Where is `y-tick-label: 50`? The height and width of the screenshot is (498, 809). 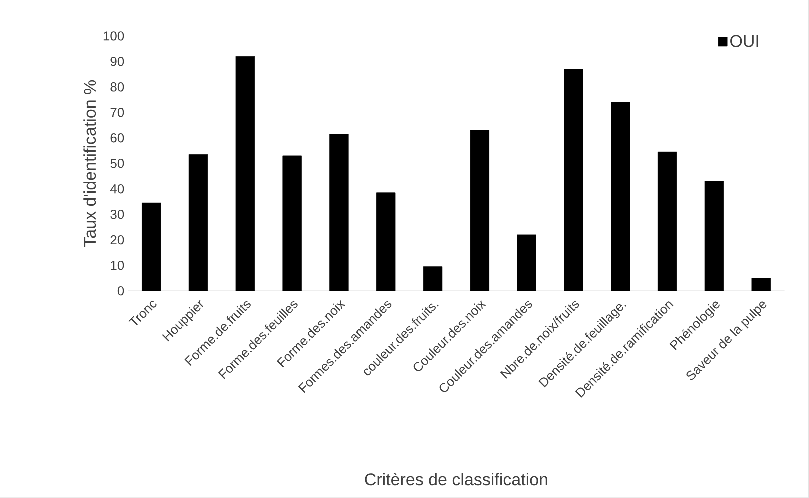
y-tick-label: 50 is located at coordinates (117, 163).